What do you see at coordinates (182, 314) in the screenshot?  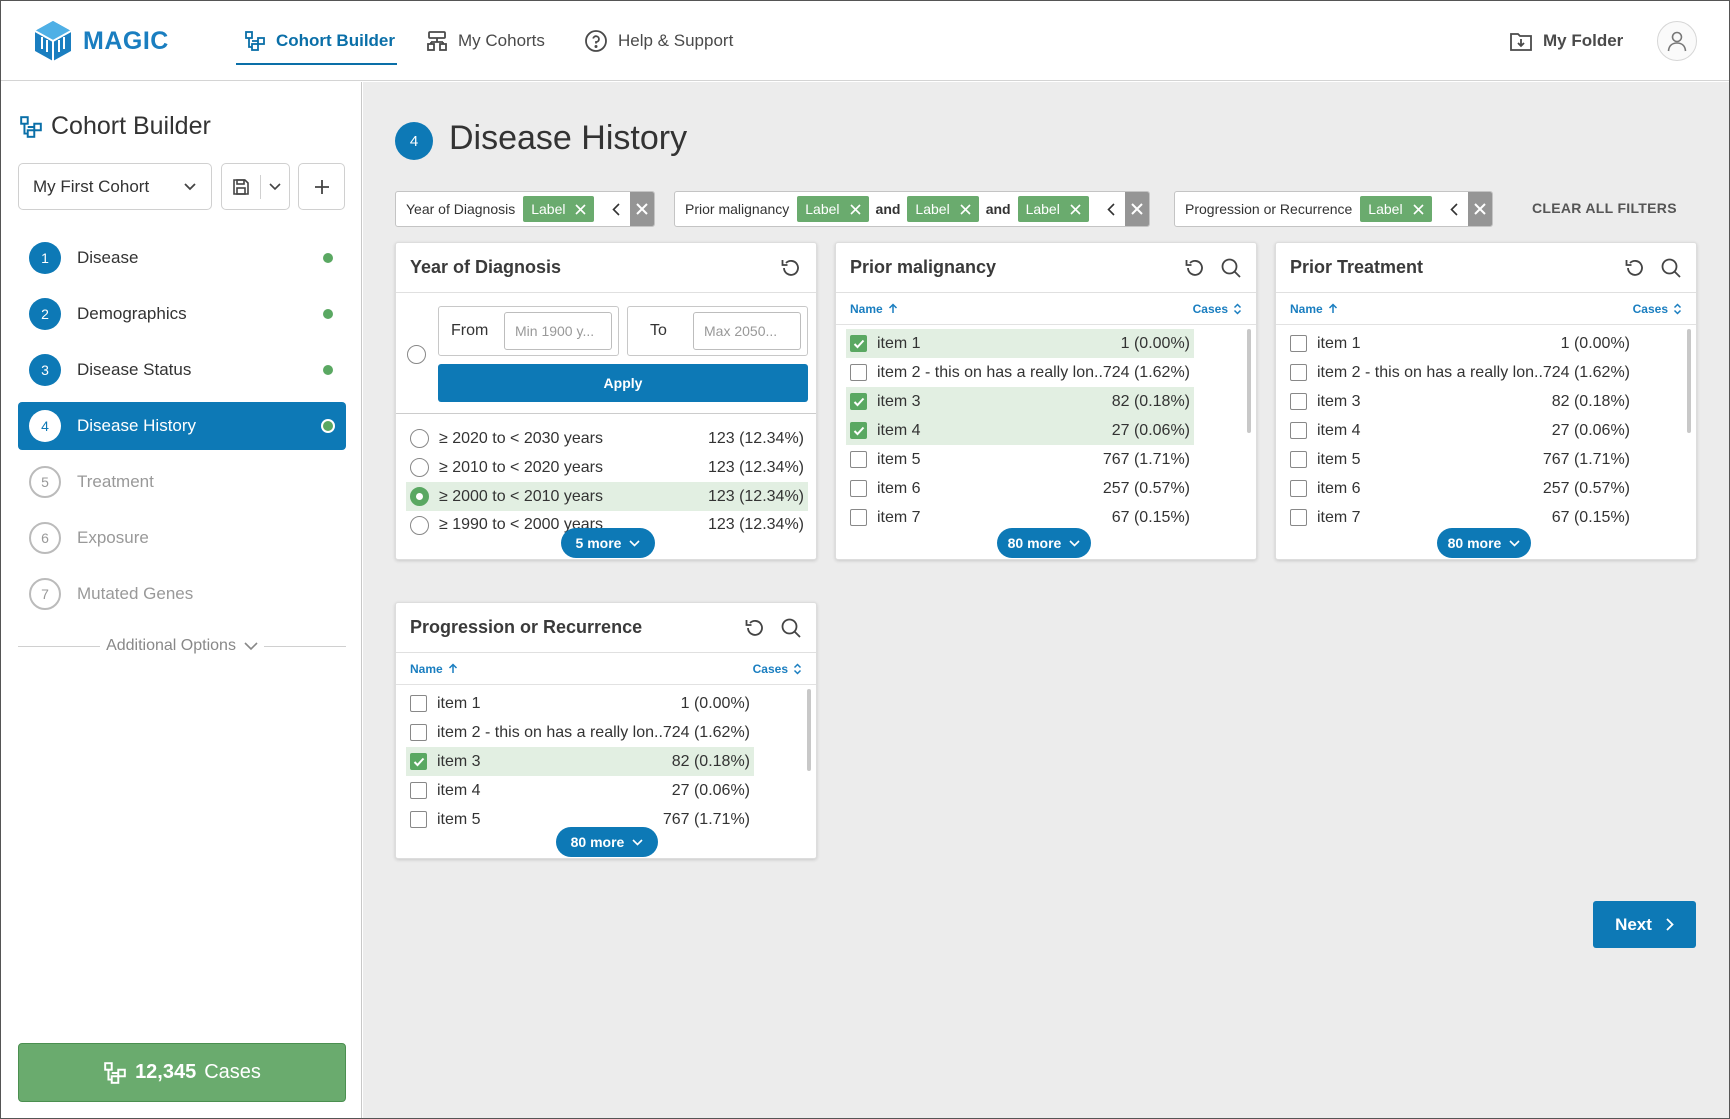 I see `step-demographics: 2 Demographics` at bounding box center [182, 314].